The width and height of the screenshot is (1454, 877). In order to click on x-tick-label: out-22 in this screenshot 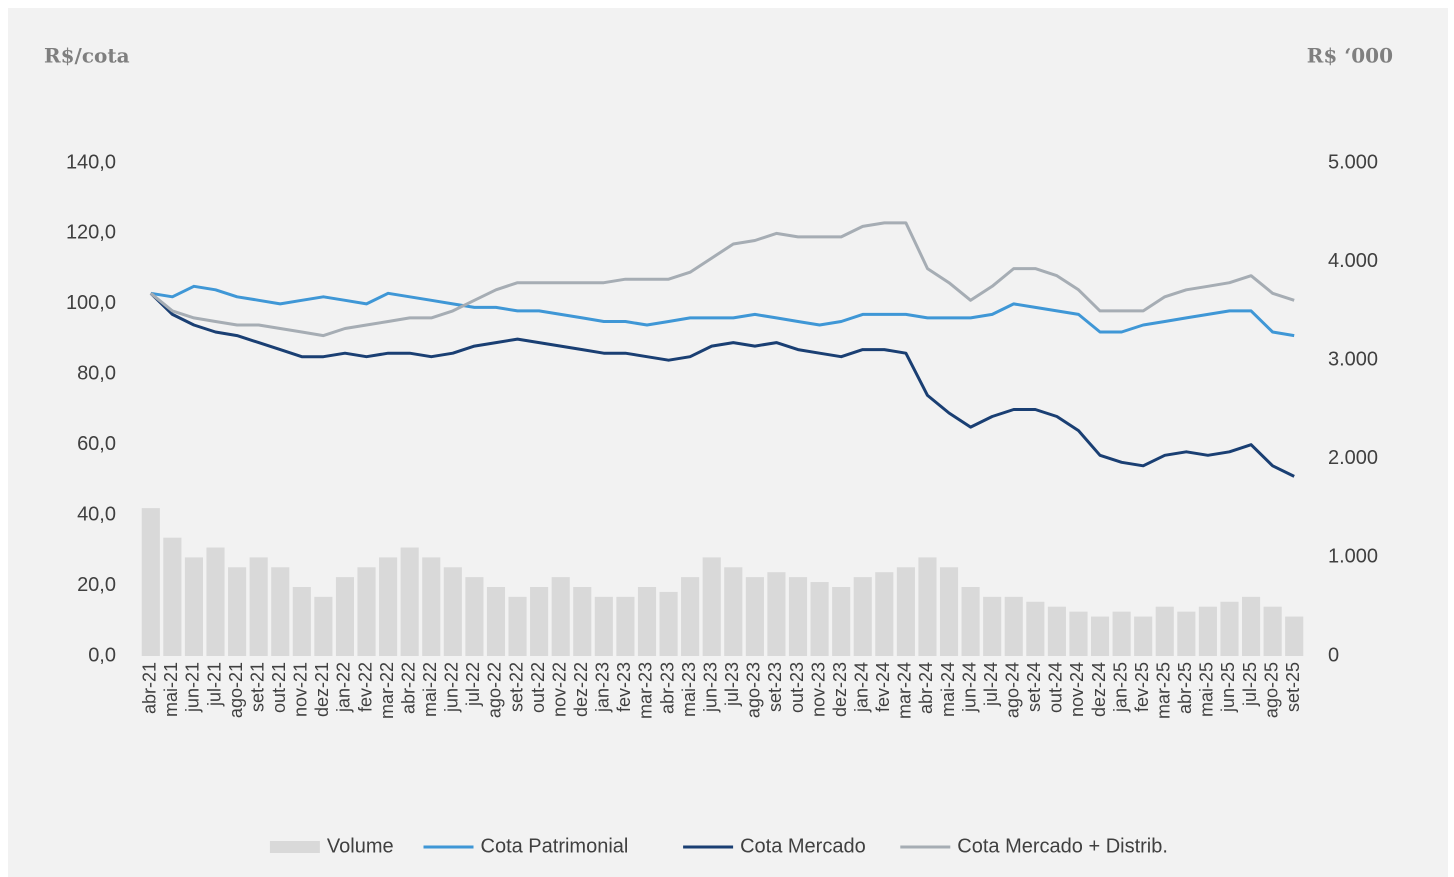, I will do `click(538, 687)`.